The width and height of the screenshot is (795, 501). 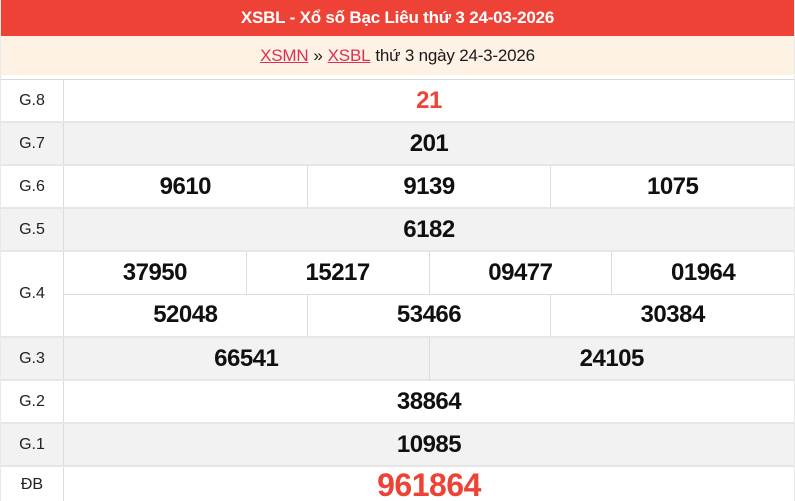 What do you see at coordinates (520, 273) in the screenshot?
I see `prize-number: 09477` at bounding box center [520, 273].